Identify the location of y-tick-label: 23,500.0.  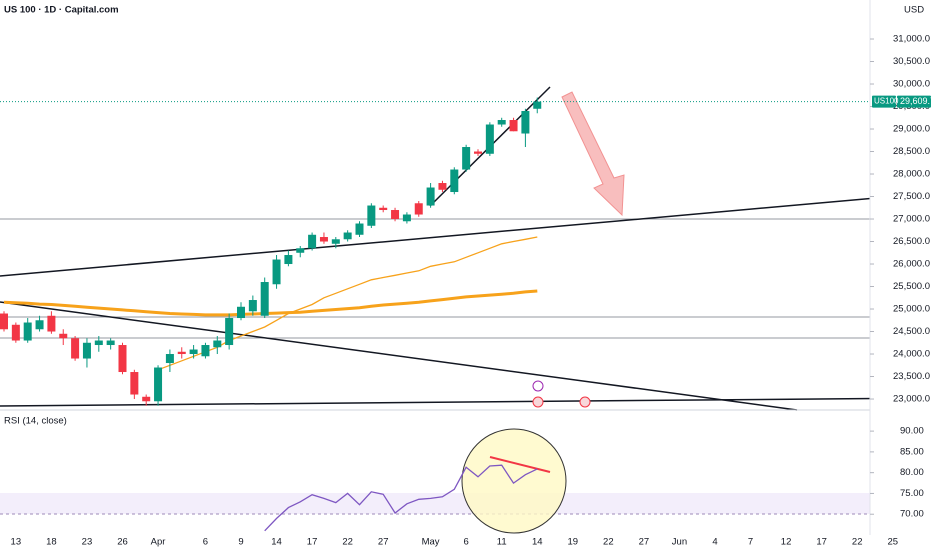
(911, 376).